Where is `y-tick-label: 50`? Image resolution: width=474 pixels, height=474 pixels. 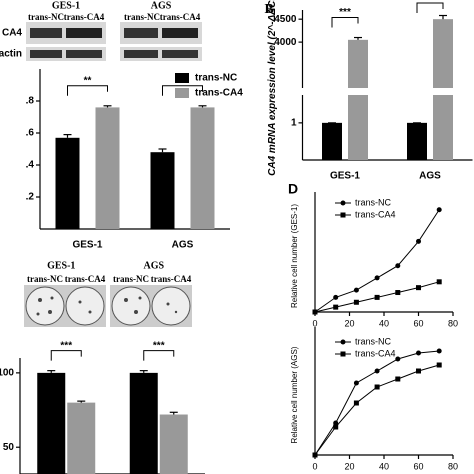
y-tick-label: 50 is located at coordinates (9, 447).